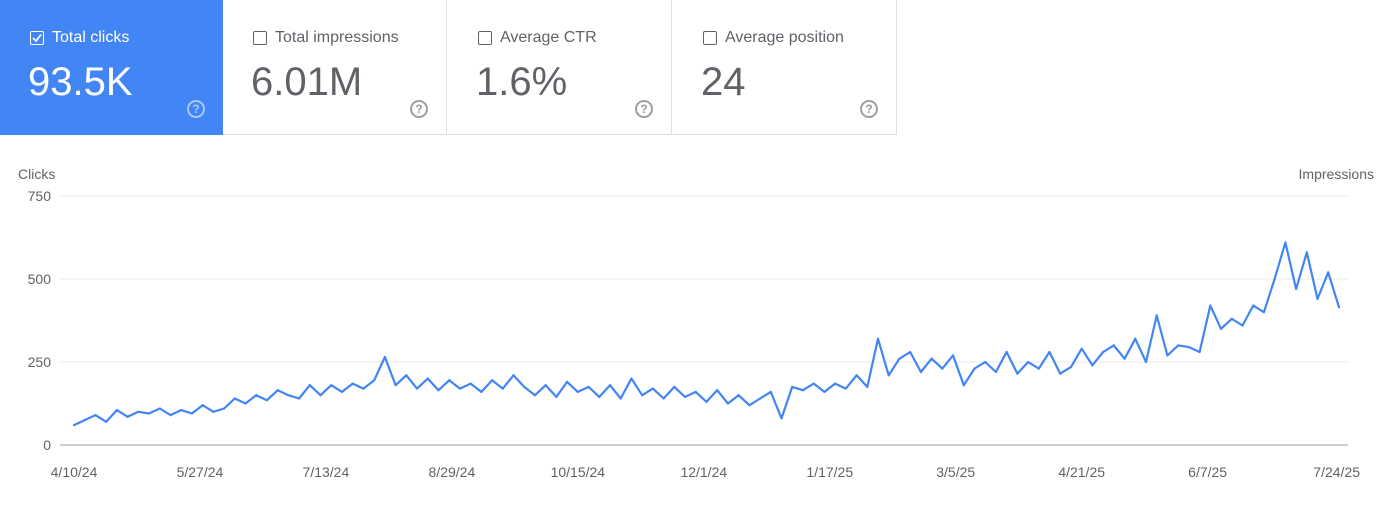 Image resolution: width=1391 pixels, height=507 pixels. What do you see at coordinates (785, 67) in the screenshot?
I see `metric-card-average-position: Average position 24 ?` at bounding box center [785, 67].